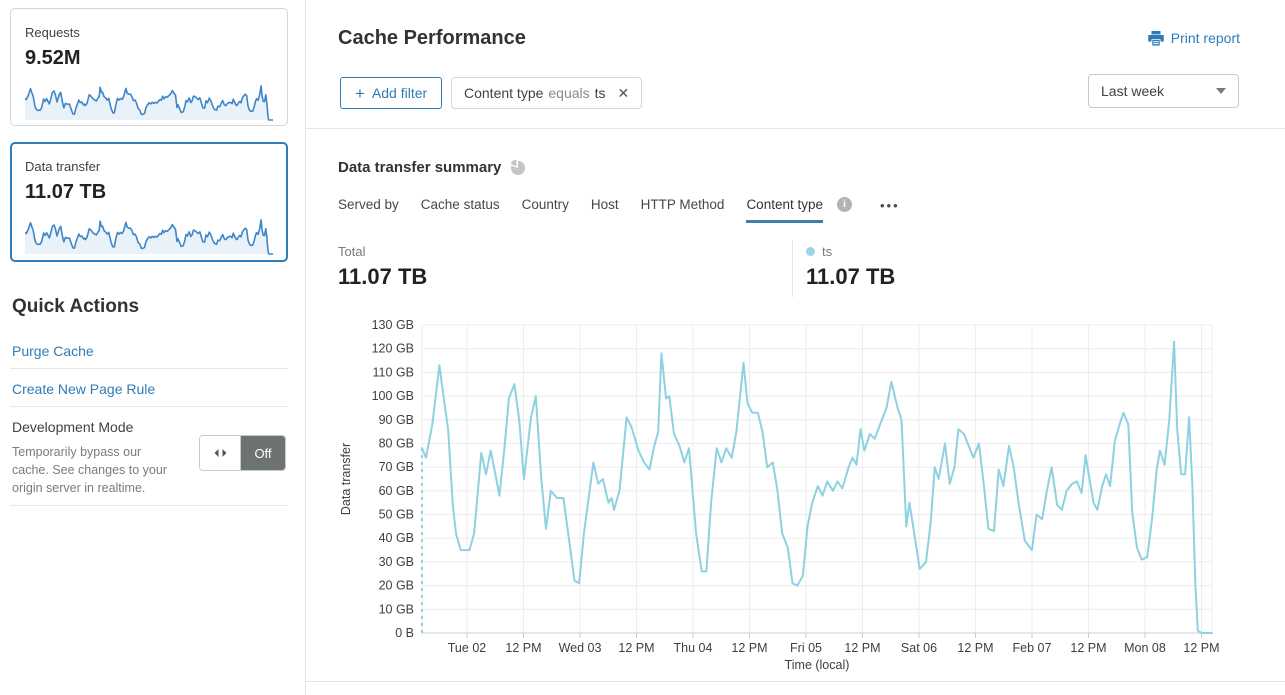 The image size is (1285, 695). I want to click on svg-text: 20 GB, so click(396, 586).